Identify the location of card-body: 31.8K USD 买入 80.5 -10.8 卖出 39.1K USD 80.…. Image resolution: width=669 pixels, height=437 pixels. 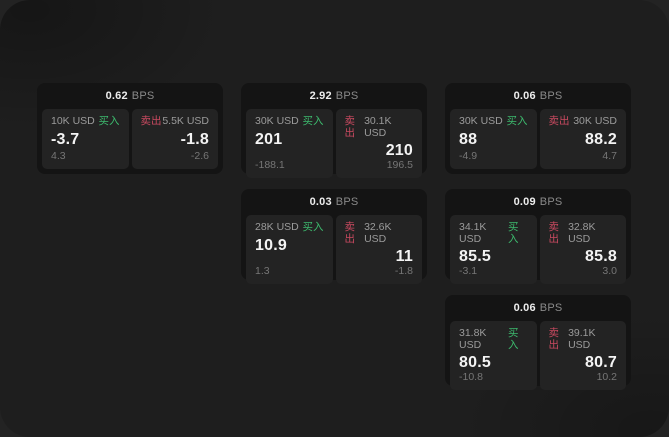
(538, 358).